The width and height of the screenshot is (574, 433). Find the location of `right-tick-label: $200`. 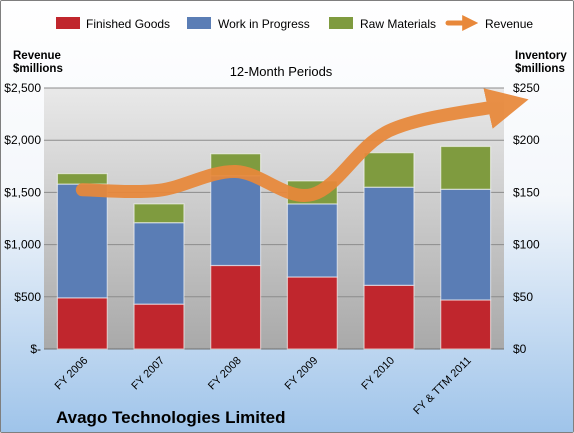

right-tick-label: $200 is located at coordinates (526, 140).